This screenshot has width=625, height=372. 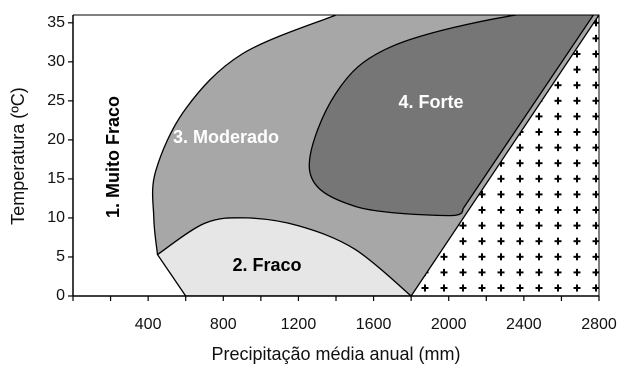 I want to click on y-tick-label: 5, so click(x=60, y=256).